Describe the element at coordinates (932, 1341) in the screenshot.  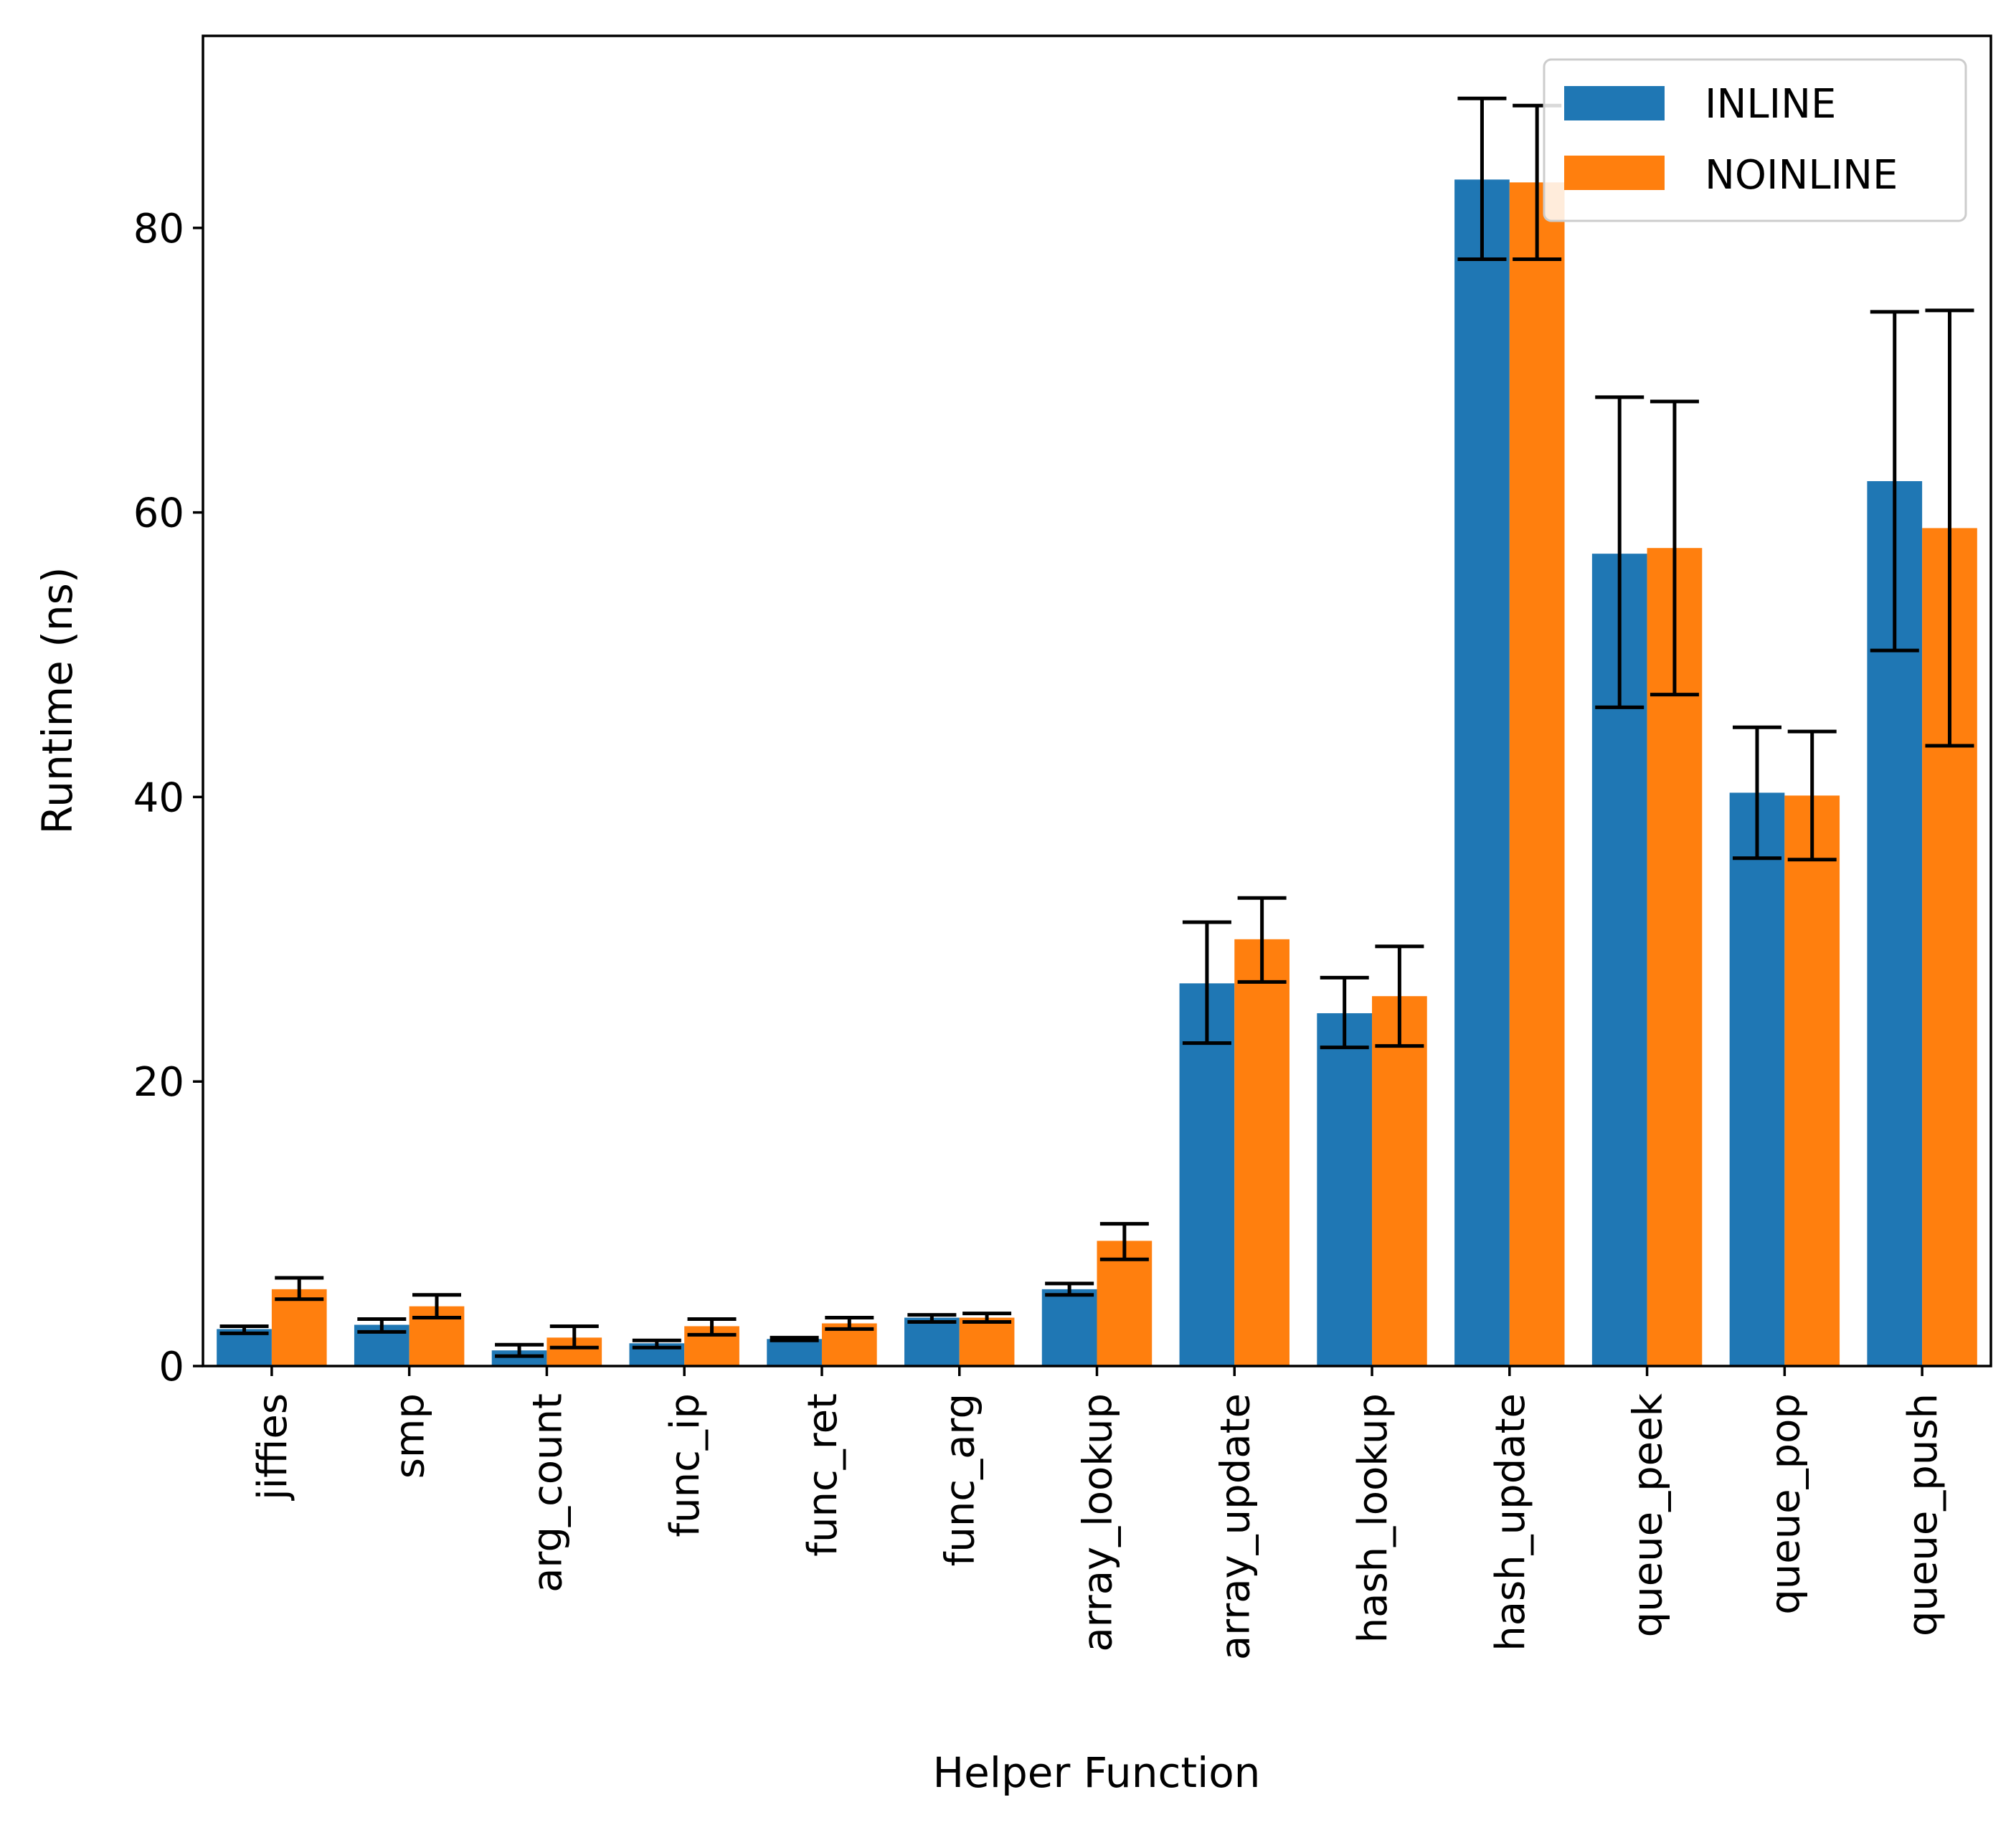
I see `bar-inline-func-arg` at that location.